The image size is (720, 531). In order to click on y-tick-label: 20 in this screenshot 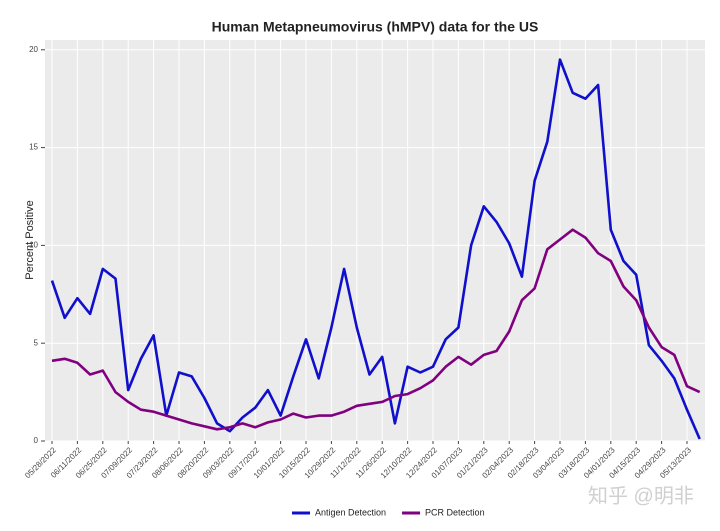, I will do `click(33, 49)`.